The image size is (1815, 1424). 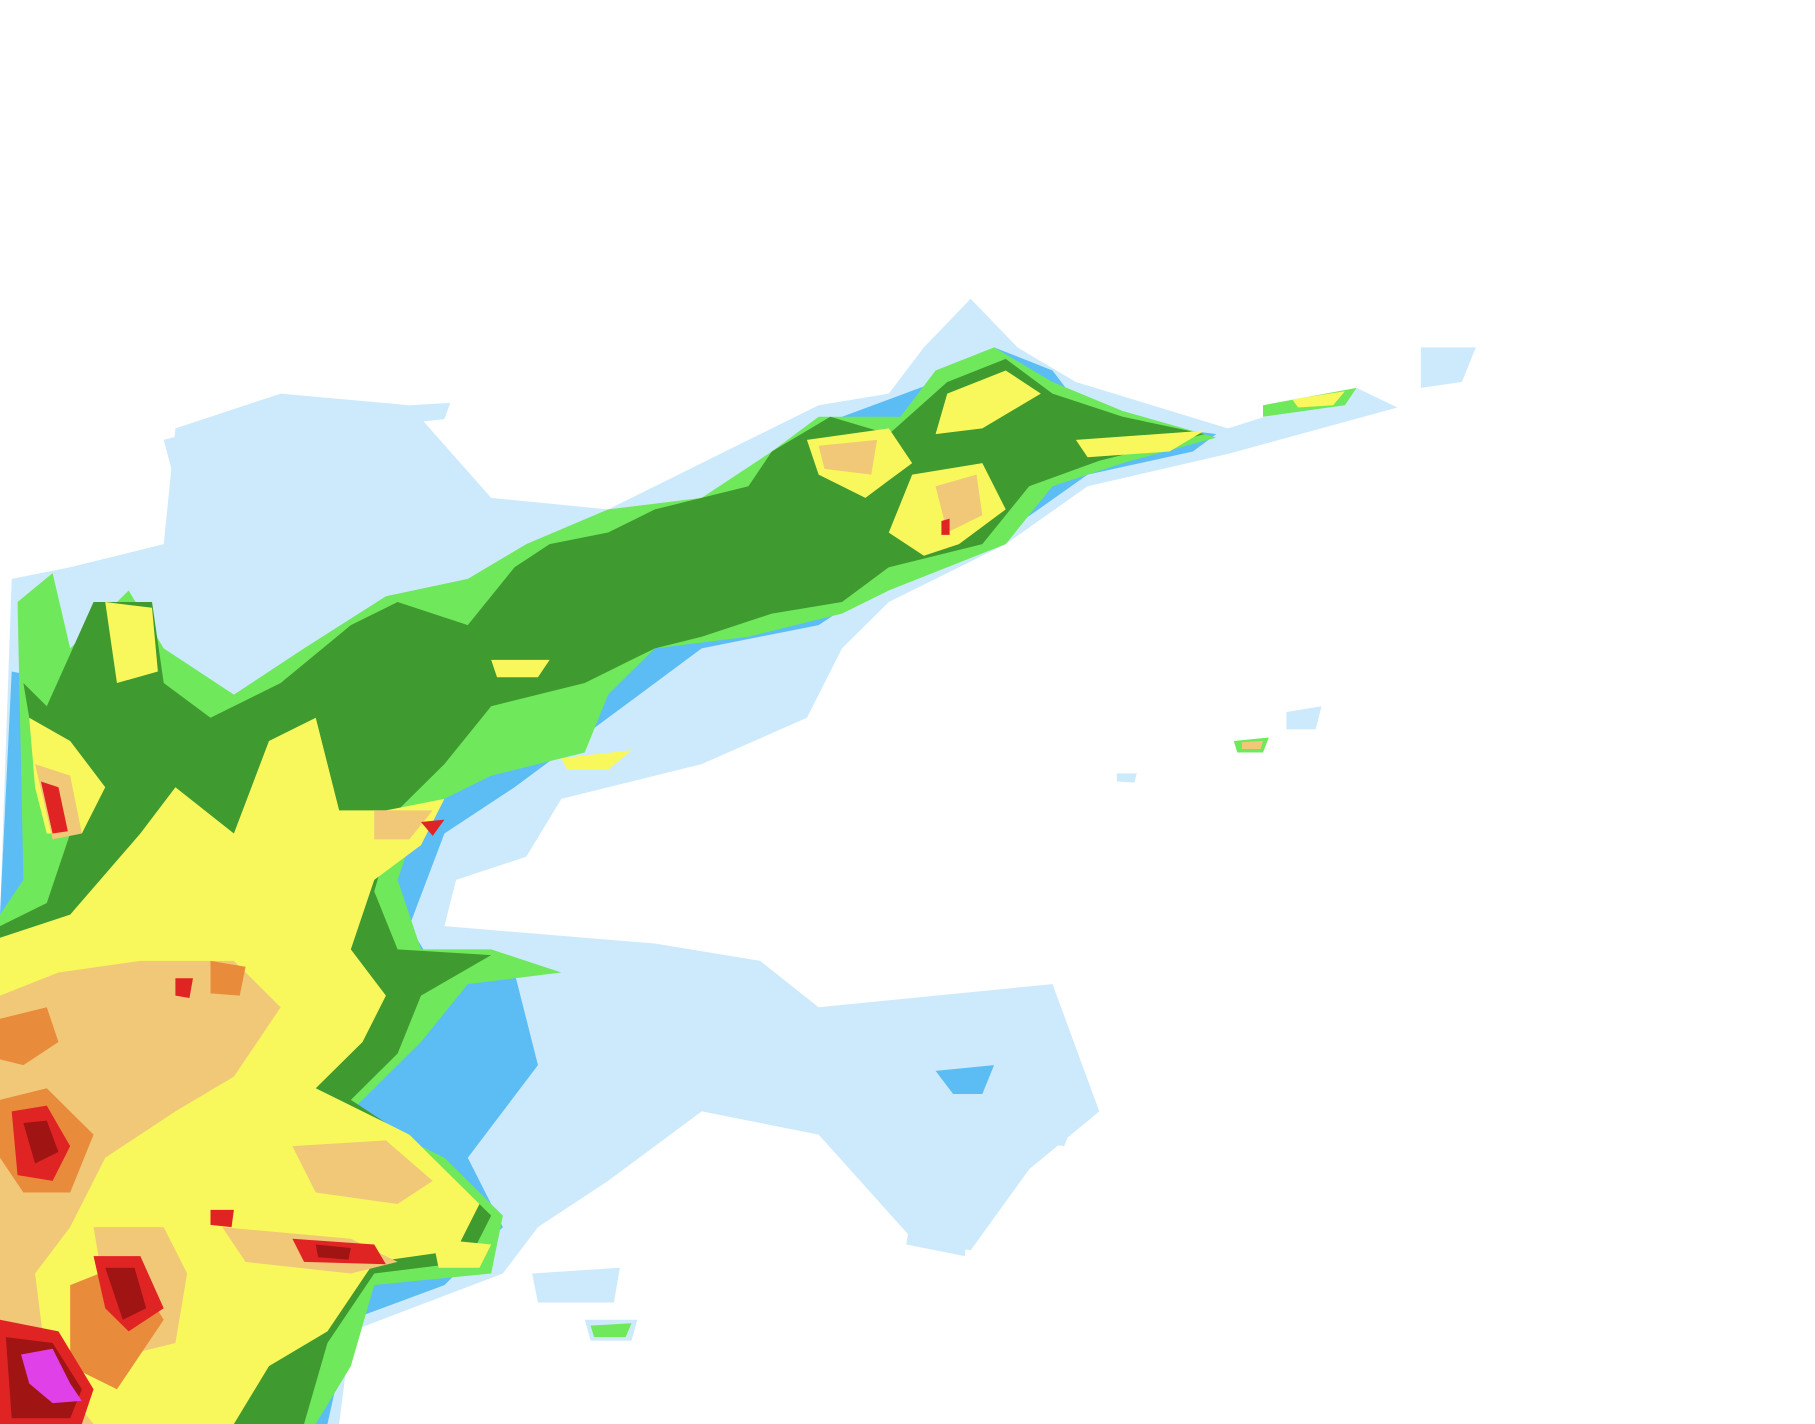 I want to click on precip-cell-light-moderate, so click(x=611, y=1330).